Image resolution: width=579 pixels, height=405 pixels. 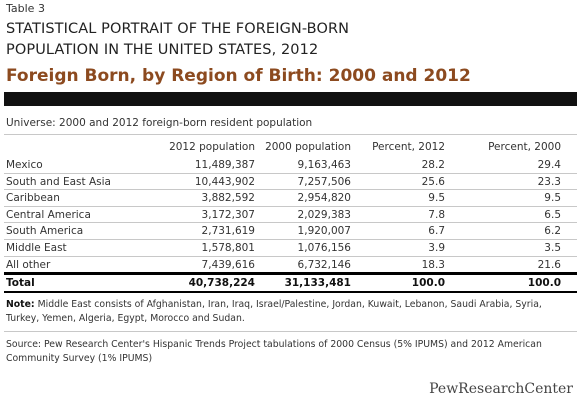 What do you see at coordinates (228, 247) in the screenshot?
I see `table-cell: 1,578,801` at bounding box center [228, 247].